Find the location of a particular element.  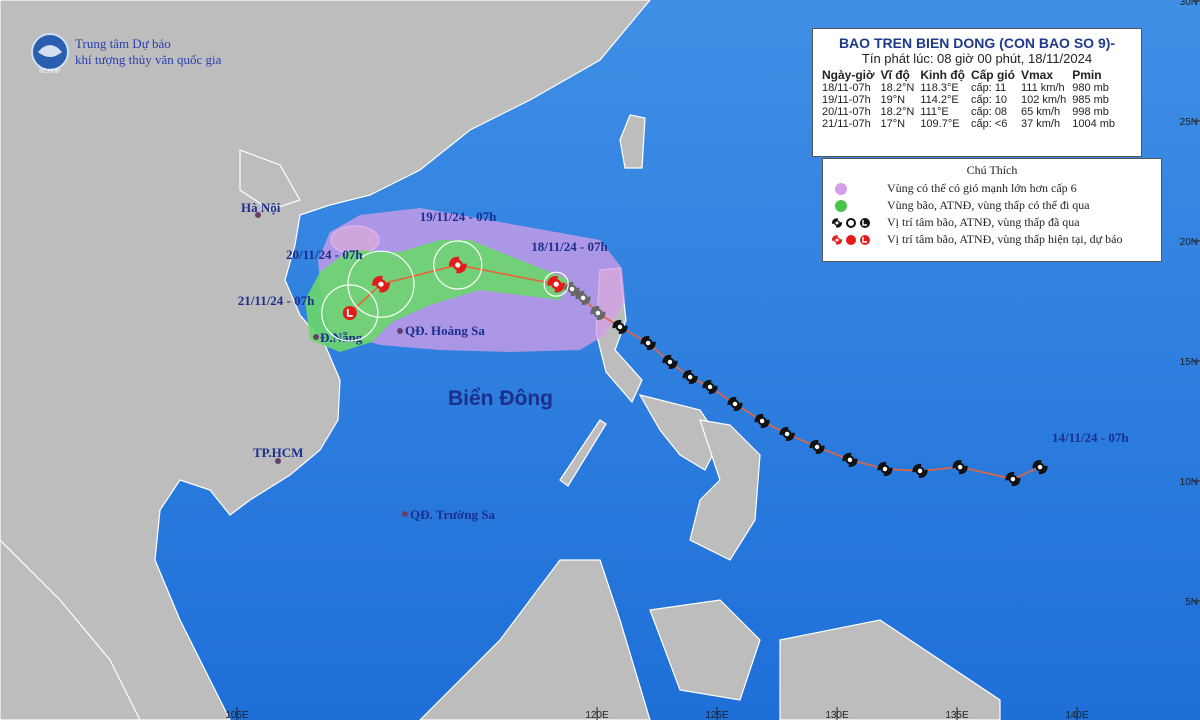

table-cell: 65 km/h is located at coordinates (1040, 112).